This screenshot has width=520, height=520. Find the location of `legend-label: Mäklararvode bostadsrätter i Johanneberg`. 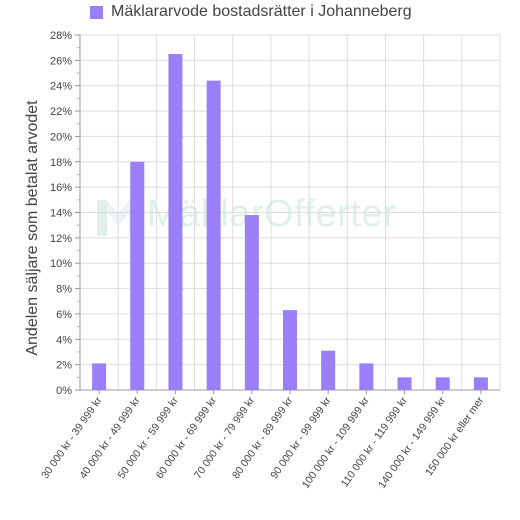

legend-label: Mäklararvode bostadsrätter i Johanneberg is located at coordinates (261, 11).